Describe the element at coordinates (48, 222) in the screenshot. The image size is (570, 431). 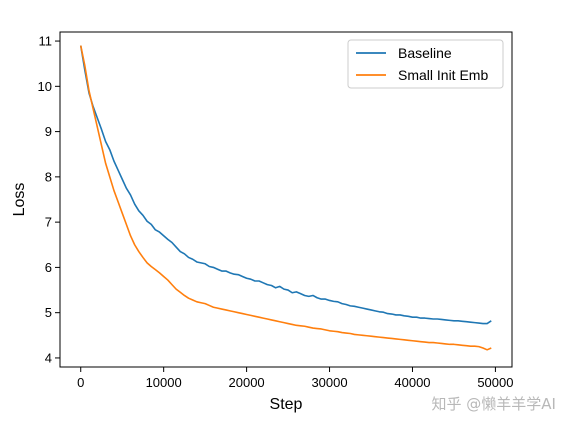
I see `y-tick-label: 7` at that location.